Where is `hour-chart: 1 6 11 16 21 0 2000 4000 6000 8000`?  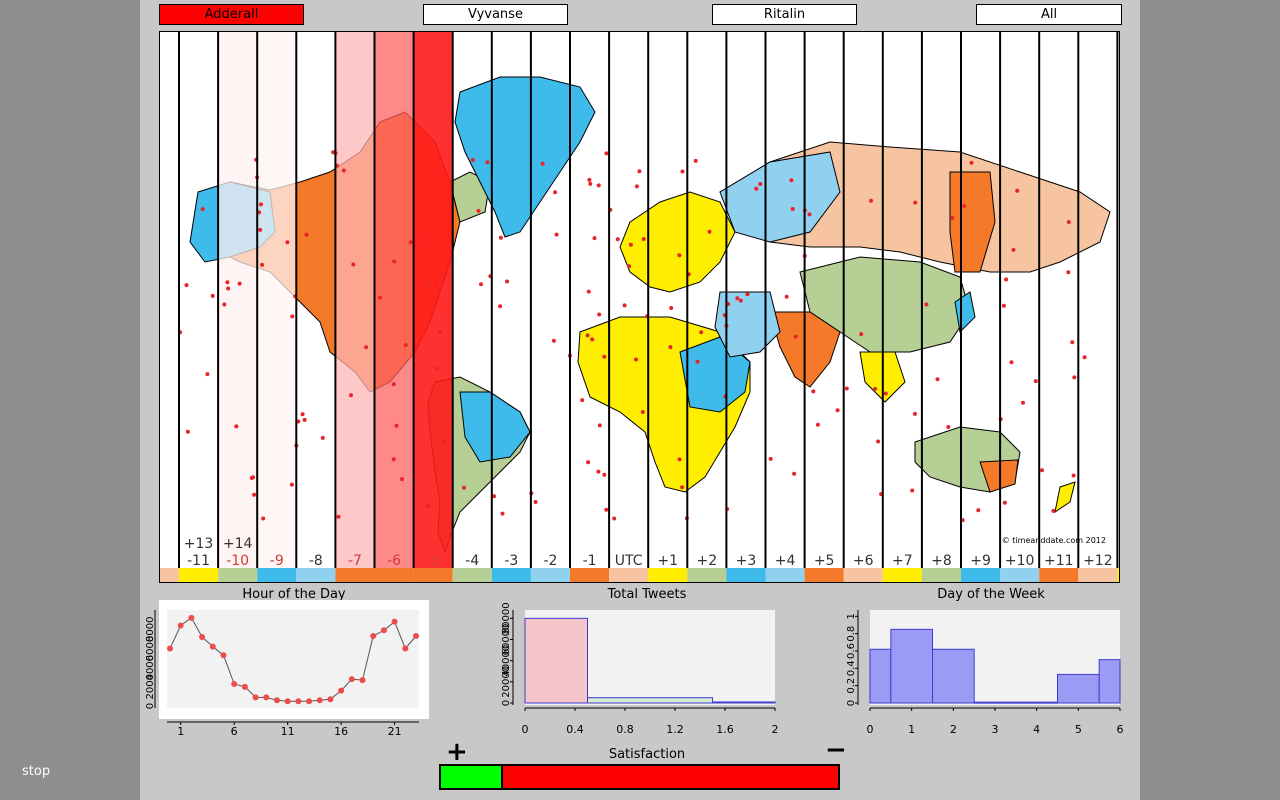 hour-chart: 1 6 11 16 21 0 2000 4000 6000 8000 is located at coordinates (290, 670).